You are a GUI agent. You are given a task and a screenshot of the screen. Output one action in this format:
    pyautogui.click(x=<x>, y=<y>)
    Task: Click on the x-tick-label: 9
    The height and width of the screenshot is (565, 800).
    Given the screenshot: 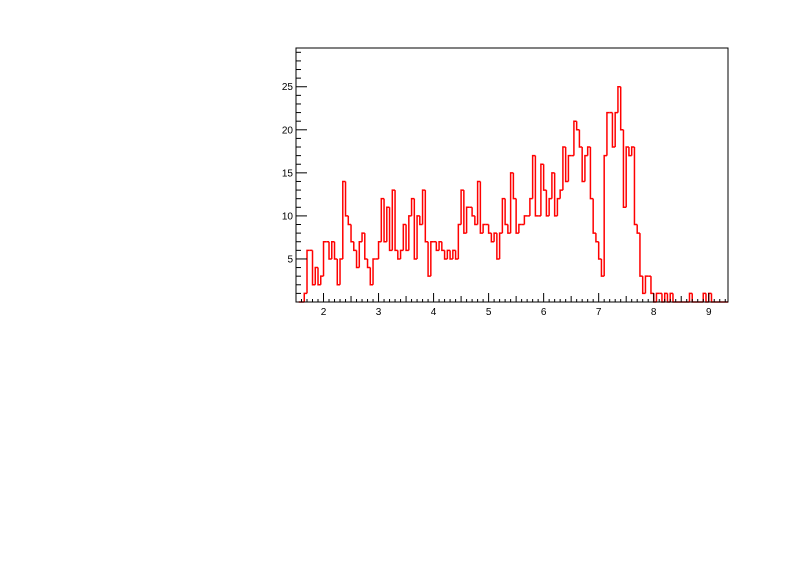 What is the action you would take?
    pyautogui.click(x=709, y=312)
    